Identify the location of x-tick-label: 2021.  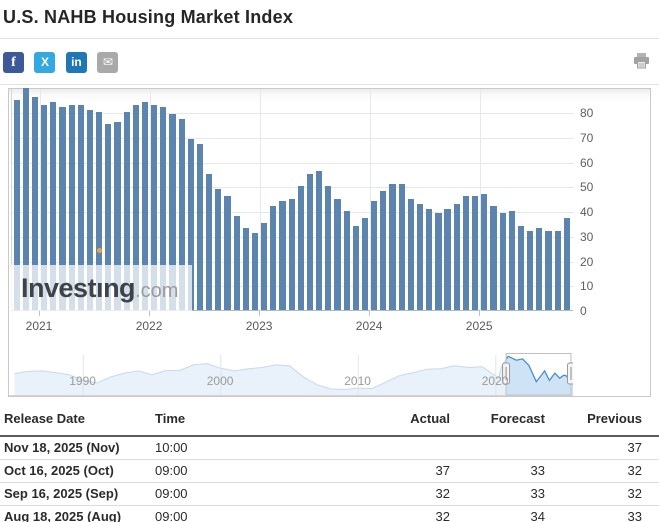
(39, 326).